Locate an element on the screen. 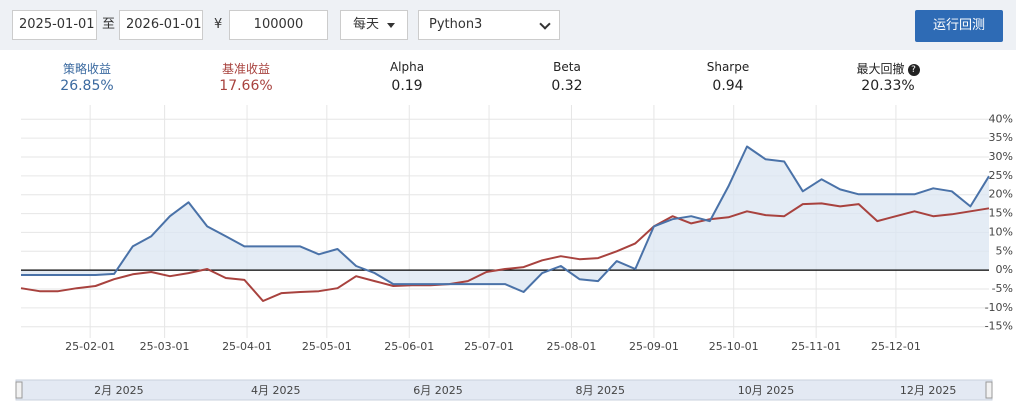 The height and width of the screenshot is (405, 1016). navigator-label: 10月 2025 is located at coordinates (766, 390).